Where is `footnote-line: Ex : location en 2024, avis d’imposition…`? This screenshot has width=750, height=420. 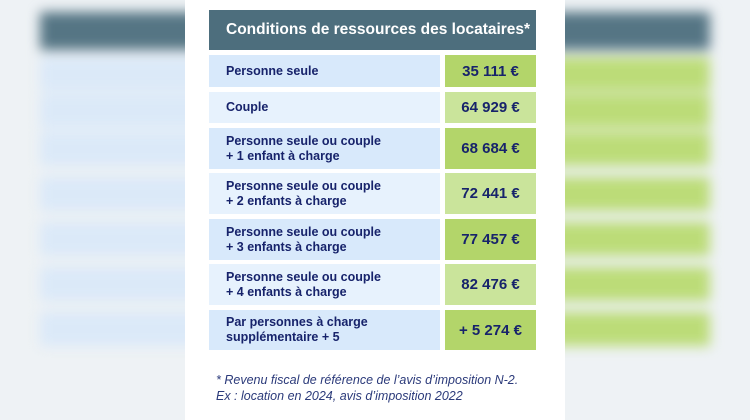
footnote-line: Ex : location en 2024, avis d’imposition… is located at coordinates (339, 396).